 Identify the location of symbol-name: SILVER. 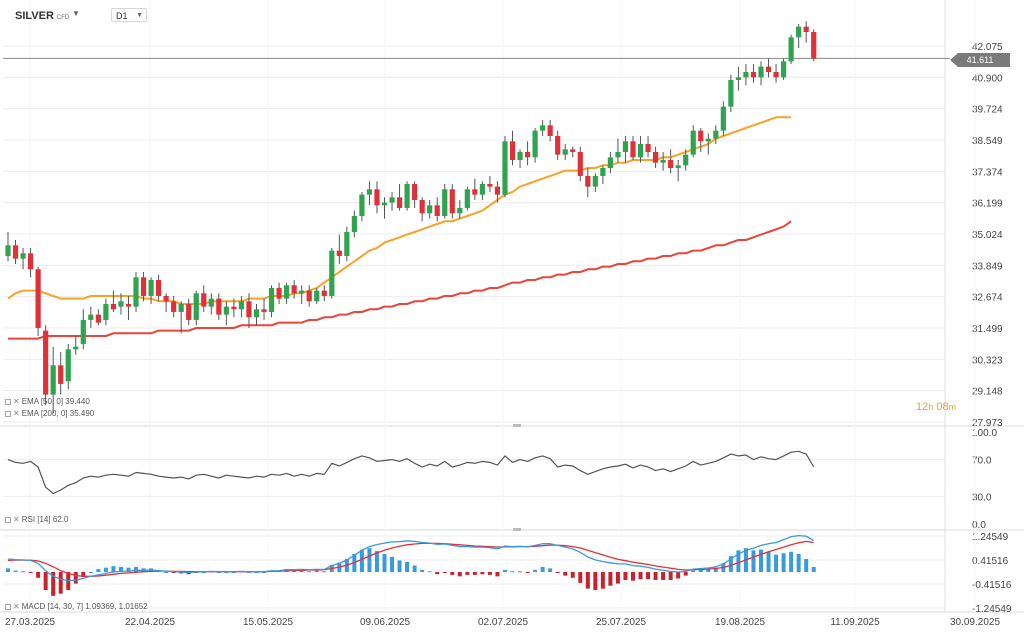
(34, 16).